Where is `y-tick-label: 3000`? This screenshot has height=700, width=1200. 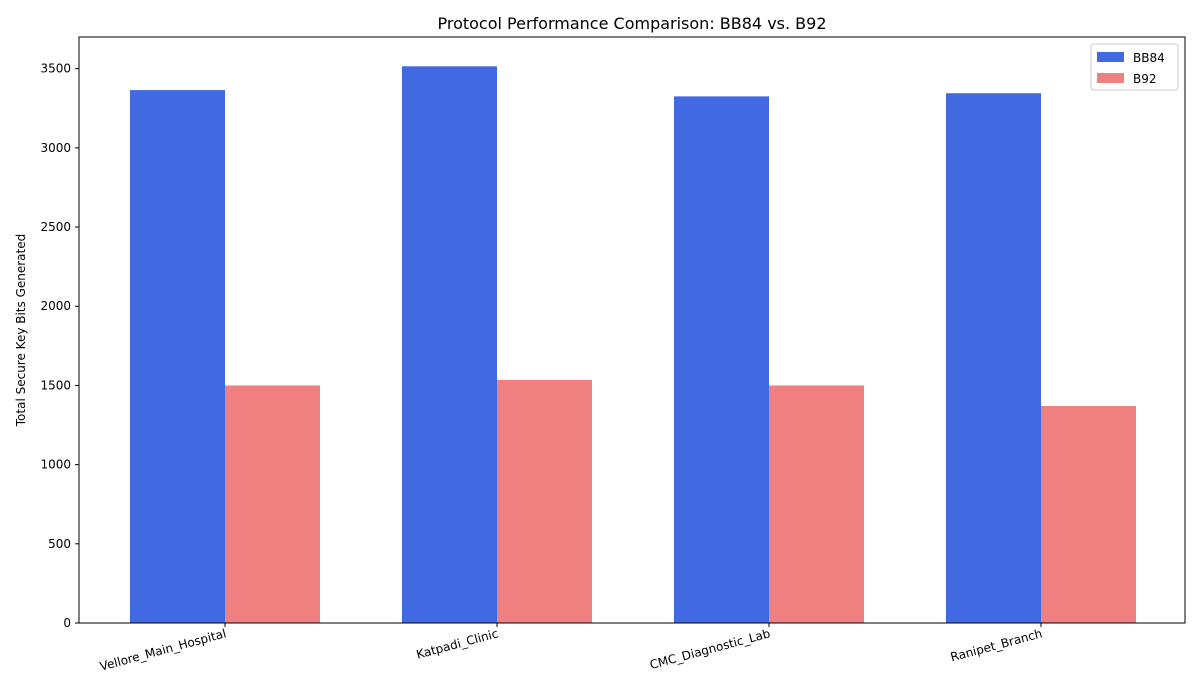 y-tick-label: 3000 is located at coordinates (55, 148).